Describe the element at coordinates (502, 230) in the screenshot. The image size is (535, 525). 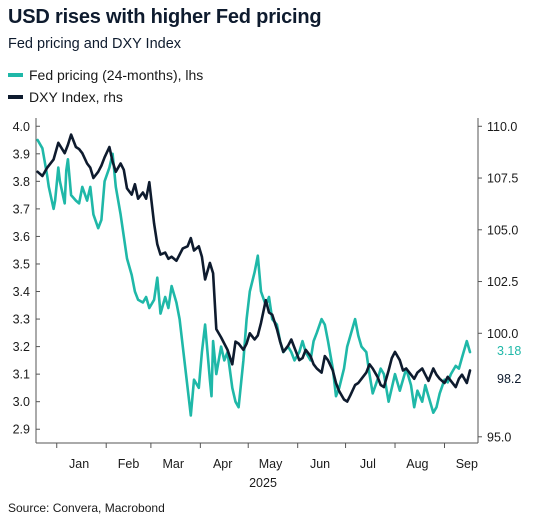
I see `right-tick-label: 105.0` at that location.